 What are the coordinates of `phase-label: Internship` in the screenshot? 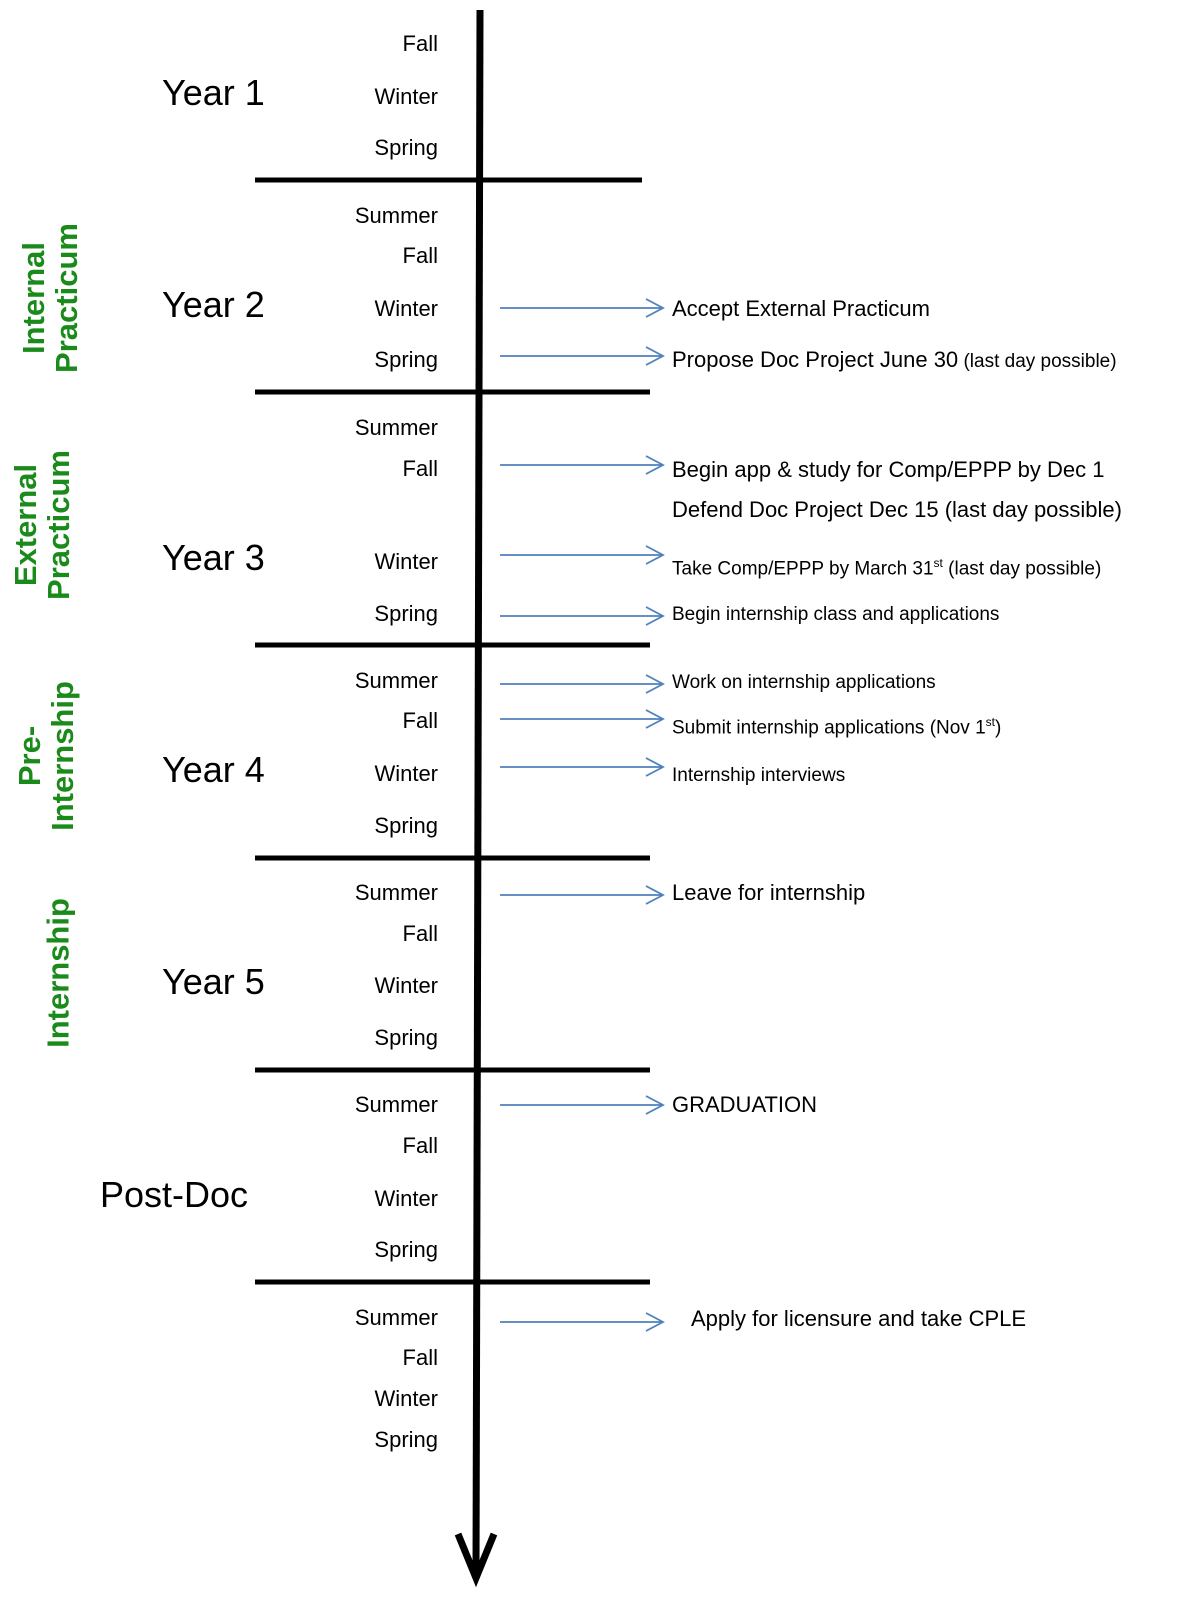 It's located at (58, 973).